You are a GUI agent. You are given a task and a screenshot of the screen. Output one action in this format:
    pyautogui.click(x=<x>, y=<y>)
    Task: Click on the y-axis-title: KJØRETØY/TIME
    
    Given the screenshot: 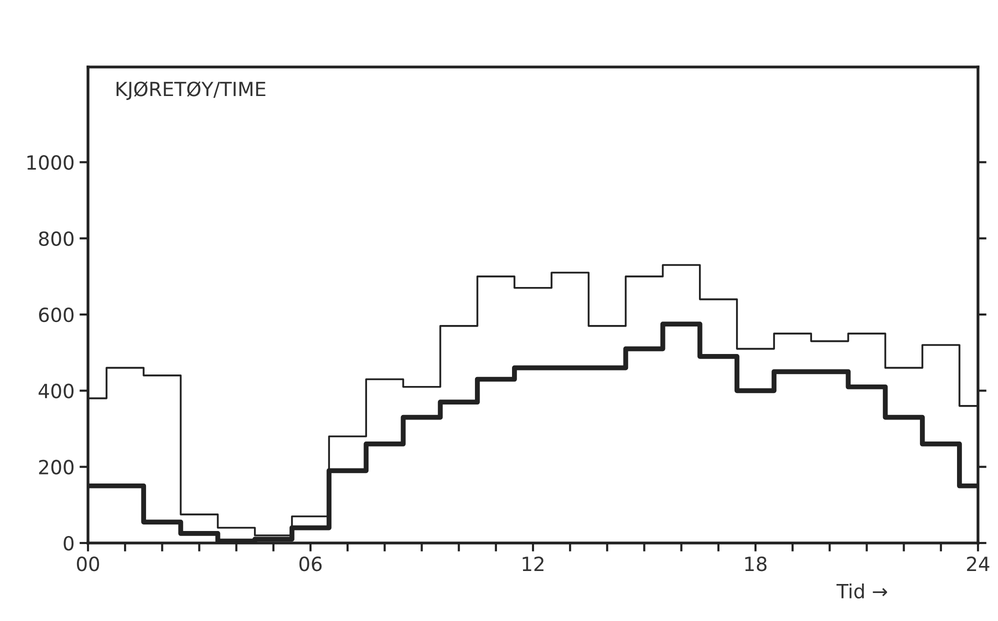 What is the action you would take?
    pyautogui.click(x=191, y=90)
    